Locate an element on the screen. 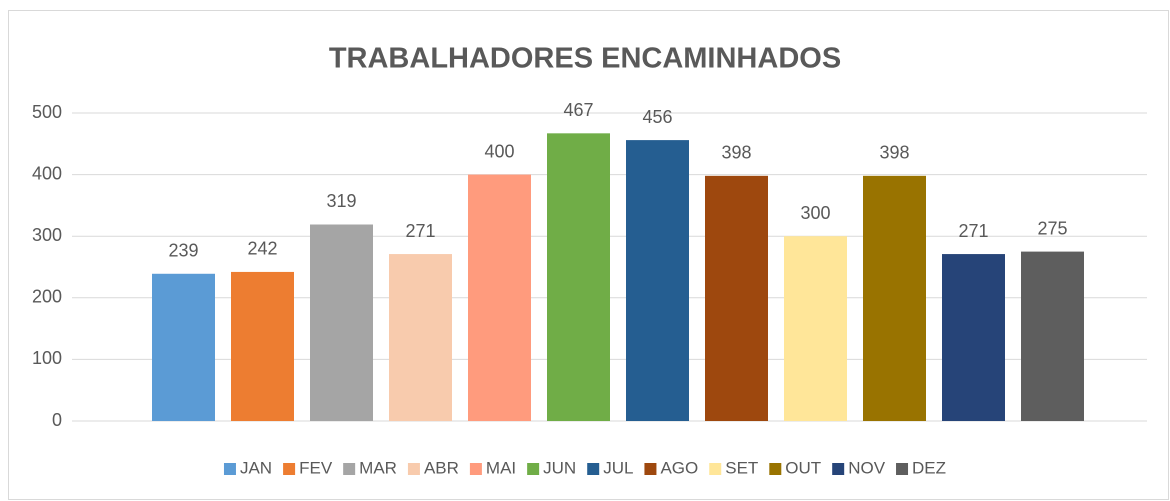  legend-label: JAN is located at coordinates (256, 467).